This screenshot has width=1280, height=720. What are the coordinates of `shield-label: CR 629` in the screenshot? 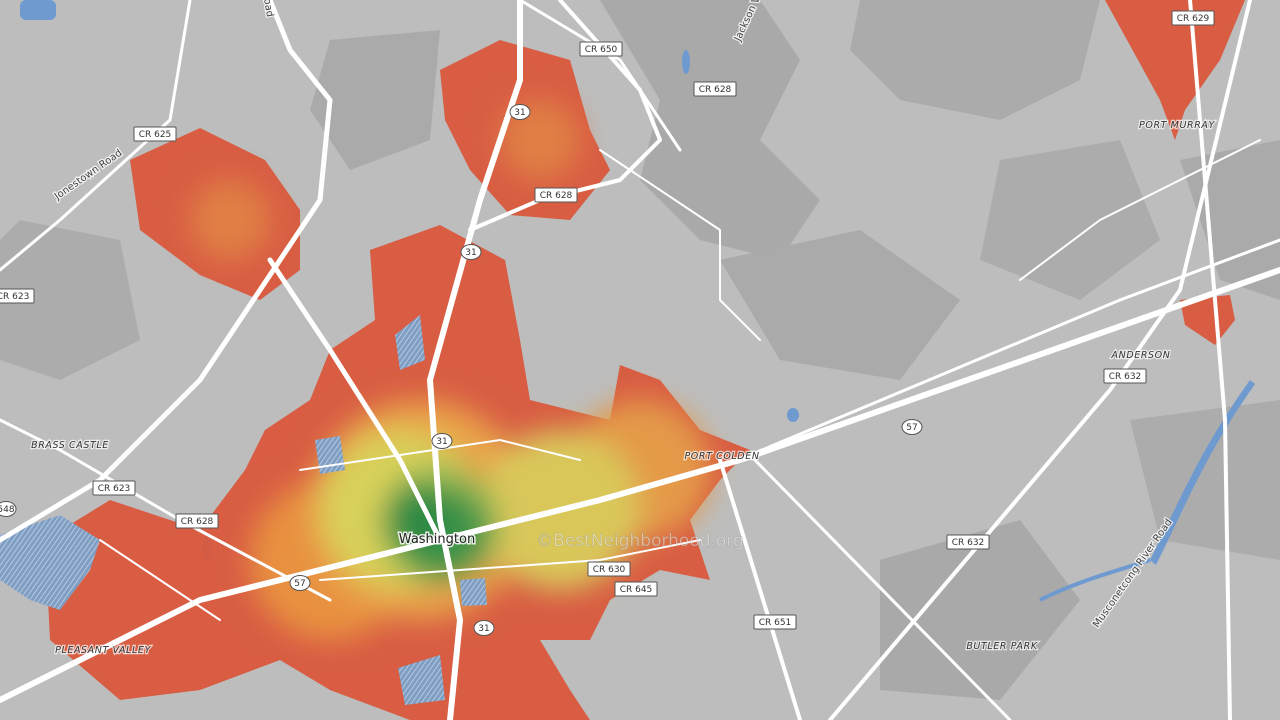 It's located at (1193, 19).